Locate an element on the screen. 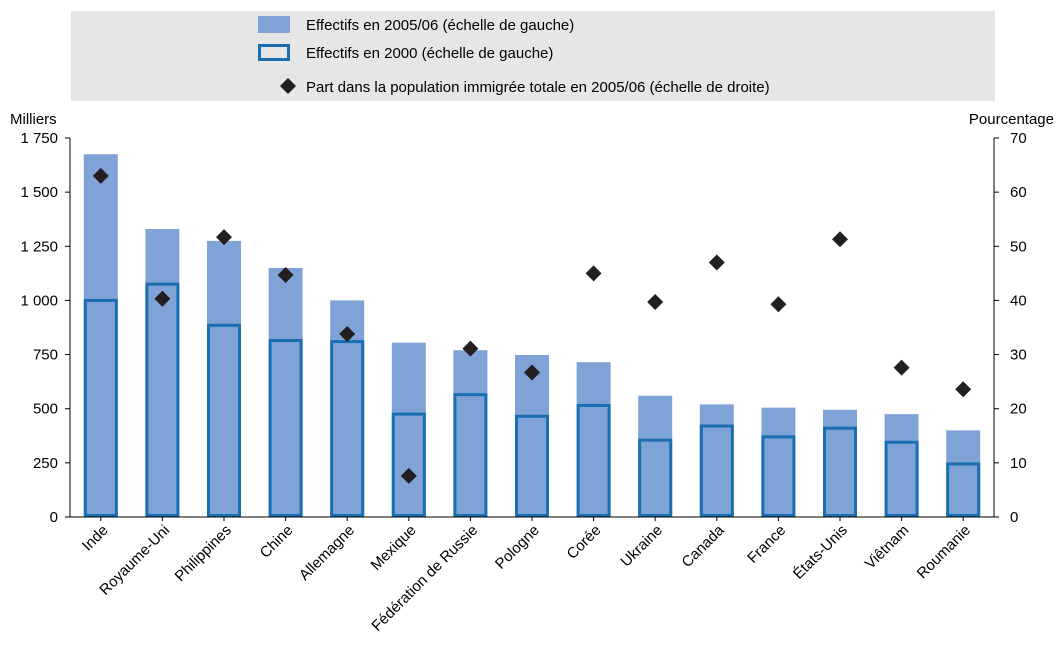 This screenshot has width=1056, height=649. right-axis: 0 10 20 30 40 50 60 70 Pourcentage is located at coordinates (1011, 318).